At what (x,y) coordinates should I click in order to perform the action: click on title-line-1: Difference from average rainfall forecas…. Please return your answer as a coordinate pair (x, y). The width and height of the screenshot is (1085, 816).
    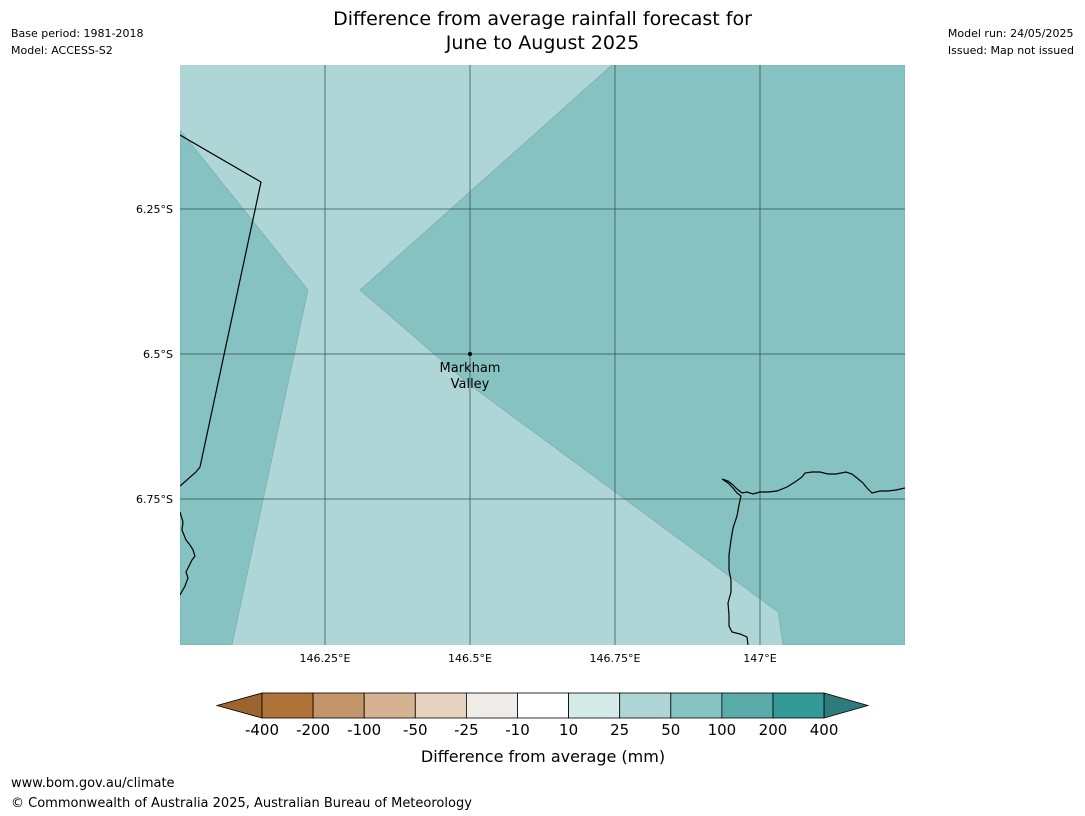
    Looking at the image, I should click on (542, 19).